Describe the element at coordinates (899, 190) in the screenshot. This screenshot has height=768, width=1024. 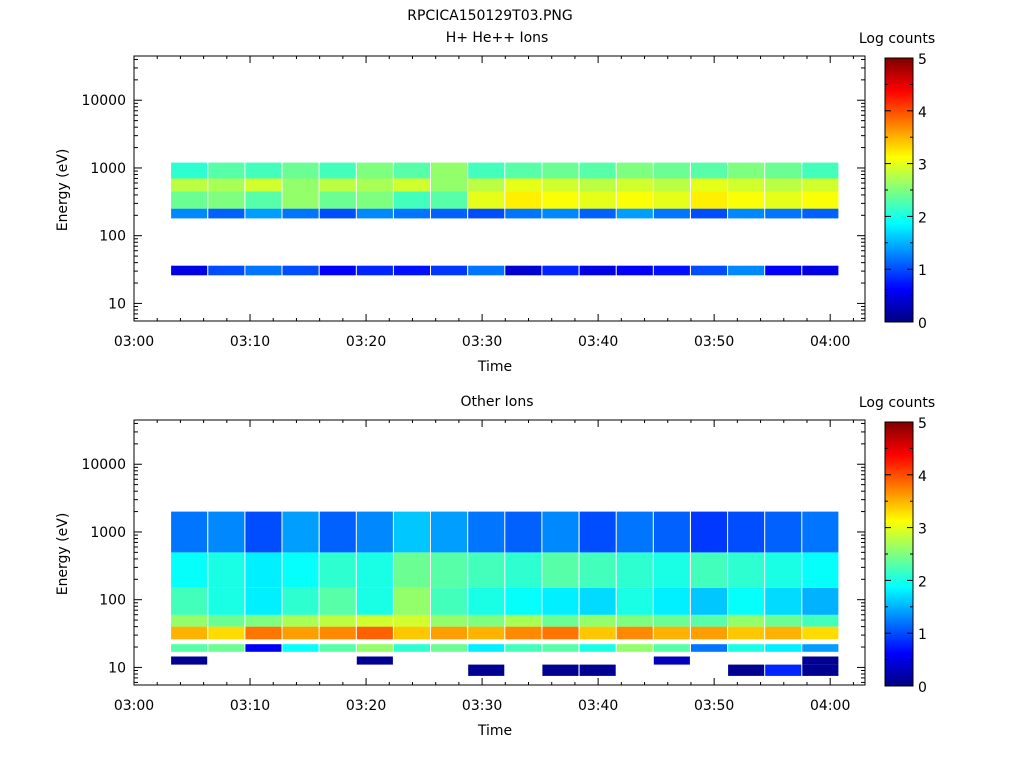
I see `colorbar-gradient` at that location.